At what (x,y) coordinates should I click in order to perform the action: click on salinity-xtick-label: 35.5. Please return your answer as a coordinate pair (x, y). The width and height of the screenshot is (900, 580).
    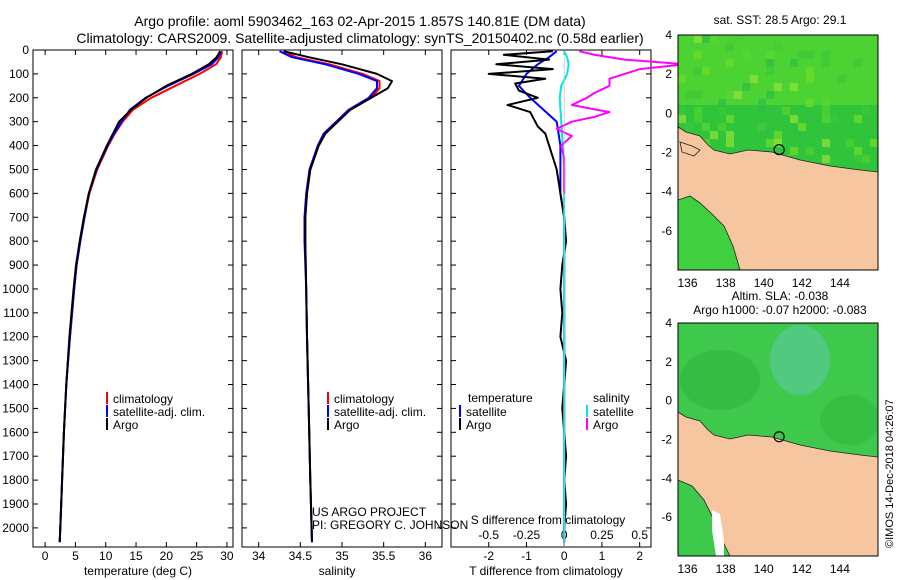
    Looking at the image, I should click on (384, 556).